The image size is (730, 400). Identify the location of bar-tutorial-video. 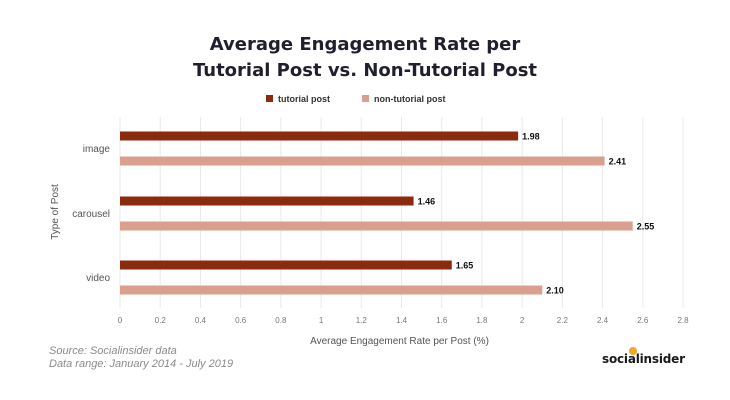
(286, 265).